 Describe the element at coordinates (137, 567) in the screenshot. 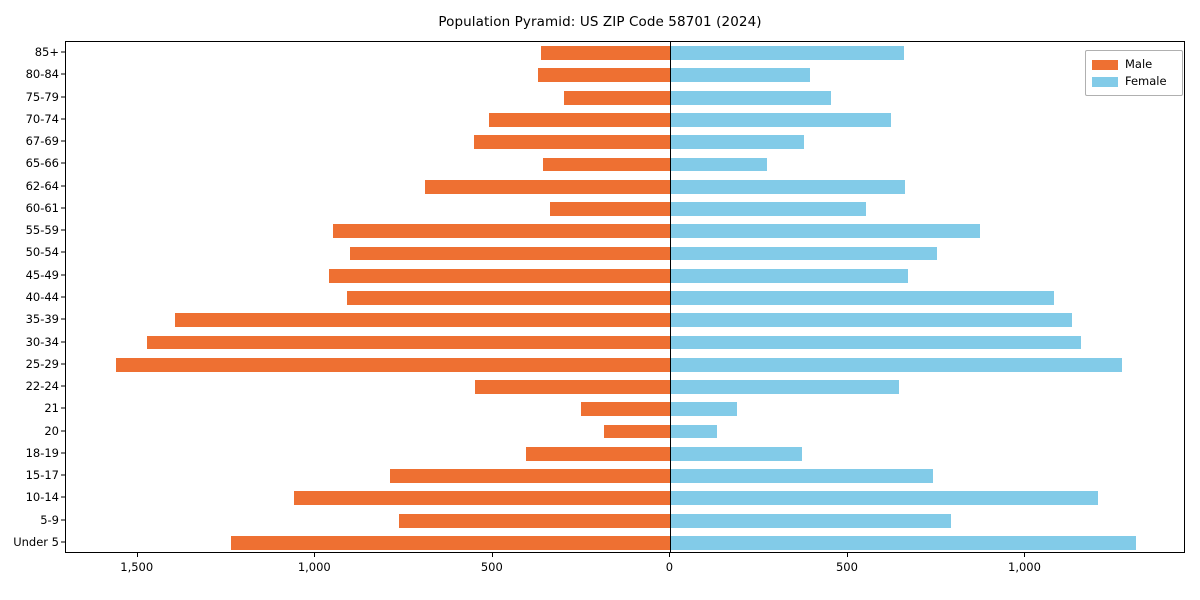

I see `x-axis-tick-label: 1,500` at that location.